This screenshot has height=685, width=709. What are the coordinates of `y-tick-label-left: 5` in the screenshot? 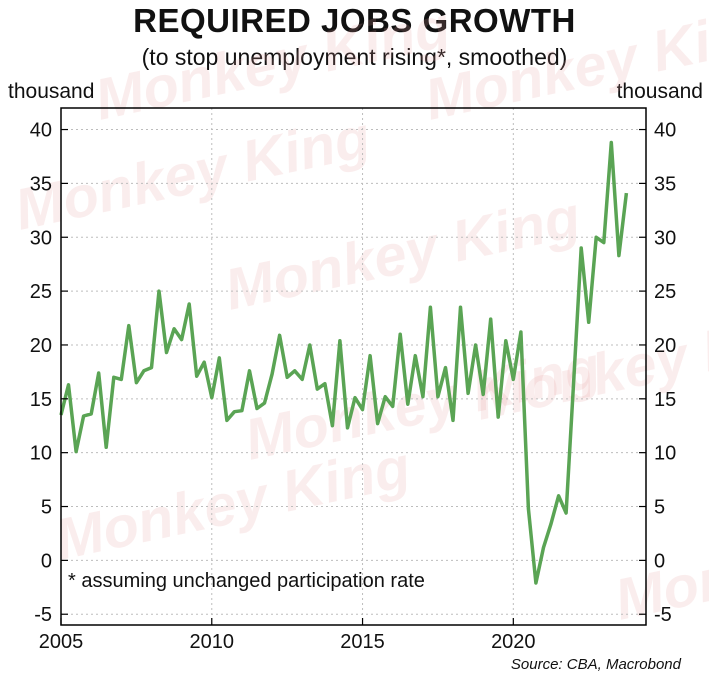 It's located at (46, 508).